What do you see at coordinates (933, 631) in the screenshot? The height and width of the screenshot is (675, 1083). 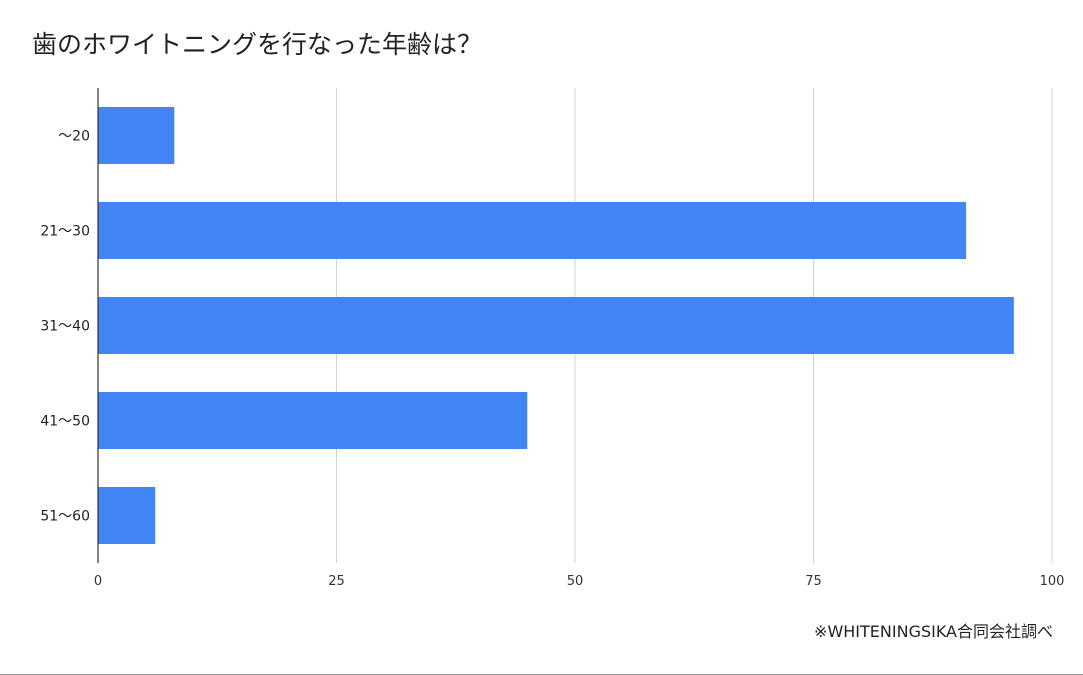 I see `source-note: ※WHITENINGSIKA合同会社調べ` at bounding box center [933, 631].